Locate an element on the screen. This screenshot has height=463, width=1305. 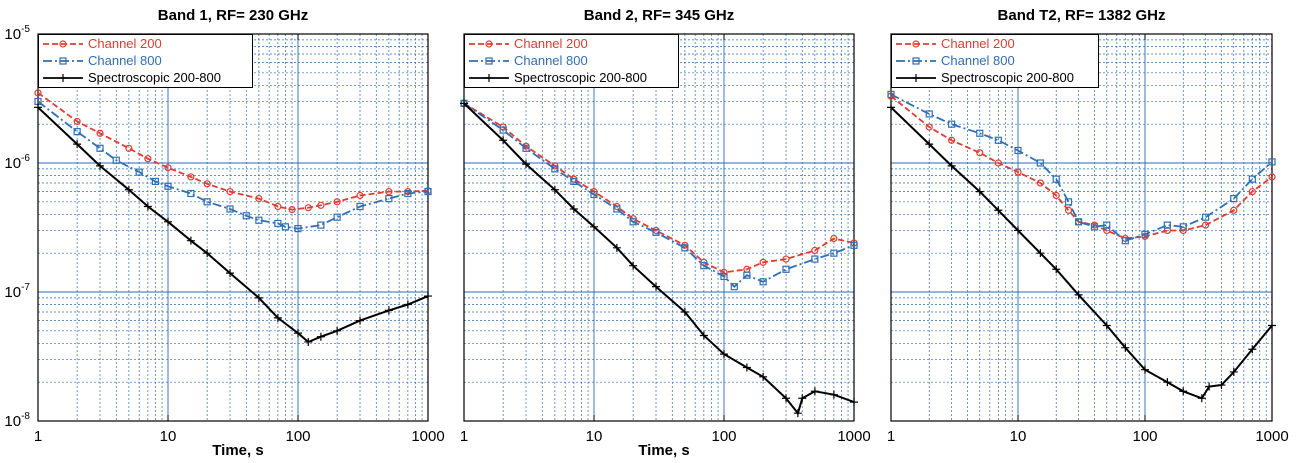
y-tick-base: 10 is located at coordinates (12, 421).